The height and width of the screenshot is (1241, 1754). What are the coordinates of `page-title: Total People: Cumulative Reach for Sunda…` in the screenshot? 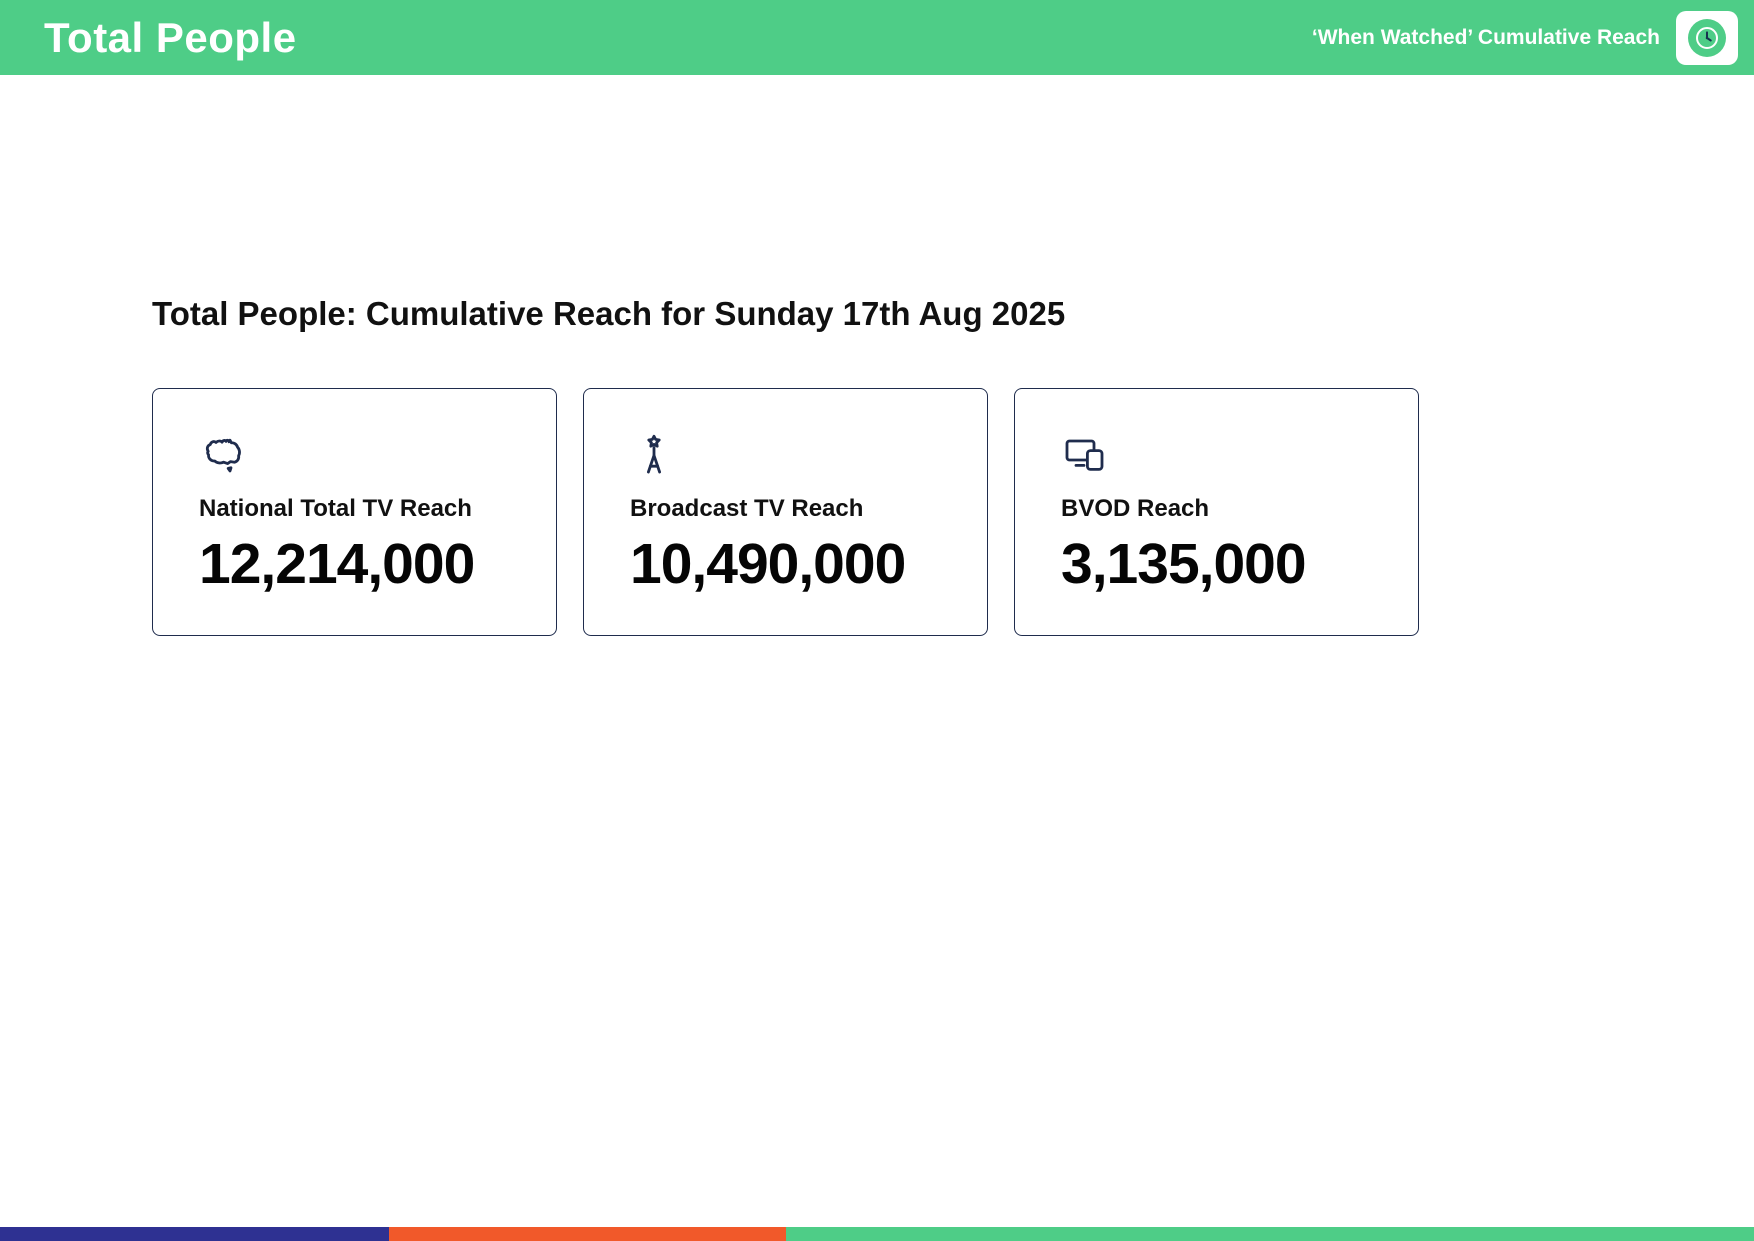 It's located at (609, 313).